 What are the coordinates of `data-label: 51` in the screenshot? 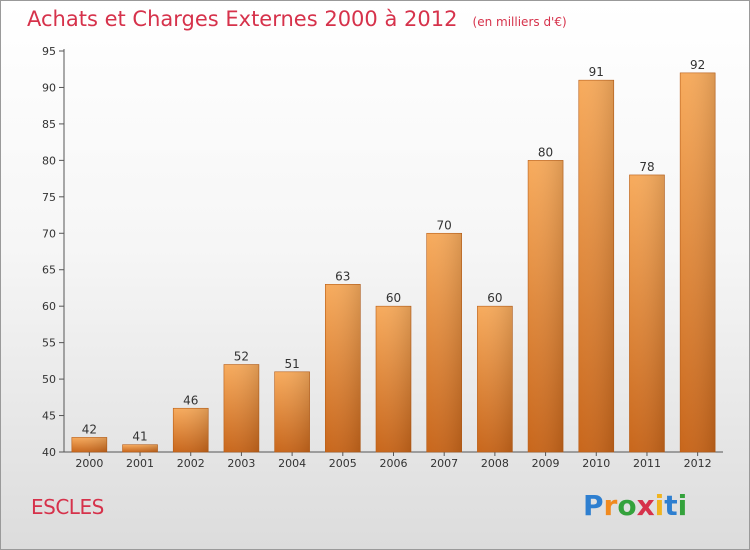 It's located at (291, 364).